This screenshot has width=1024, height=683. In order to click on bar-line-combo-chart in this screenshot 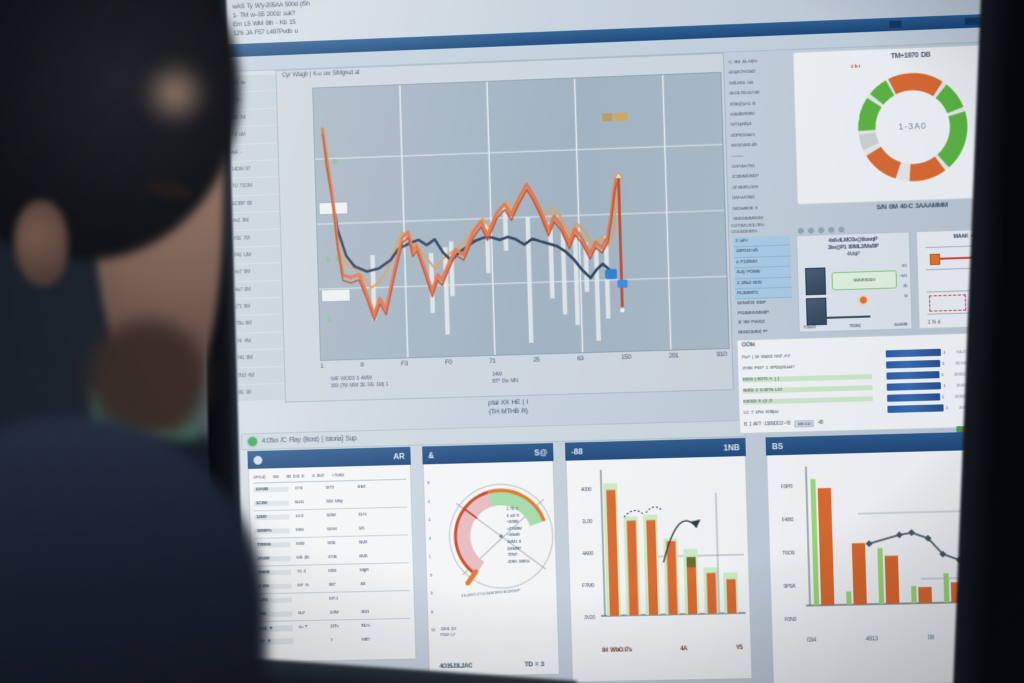, I will do `click(905, 544)`.